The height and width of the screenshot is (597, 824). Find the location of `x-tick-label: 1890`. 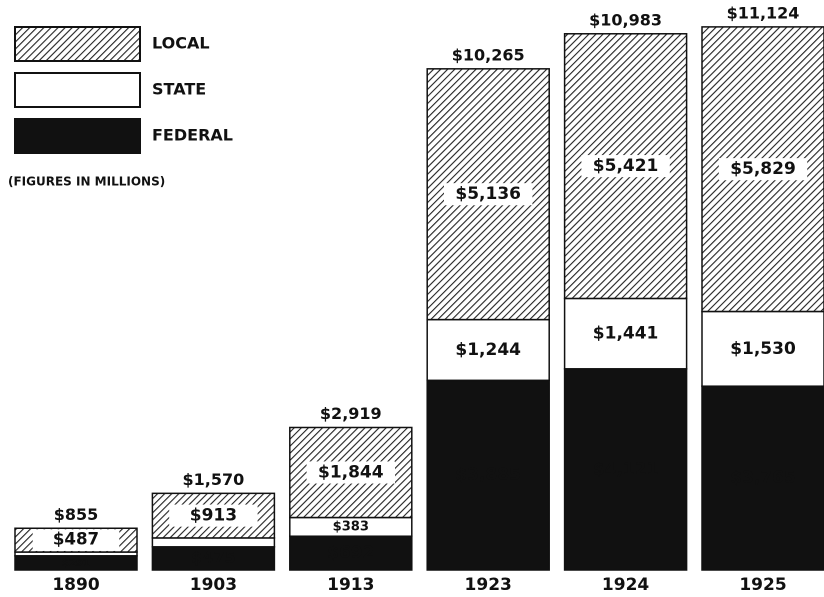

x-tick-label: 1890 is located at coordinates (75, 585).